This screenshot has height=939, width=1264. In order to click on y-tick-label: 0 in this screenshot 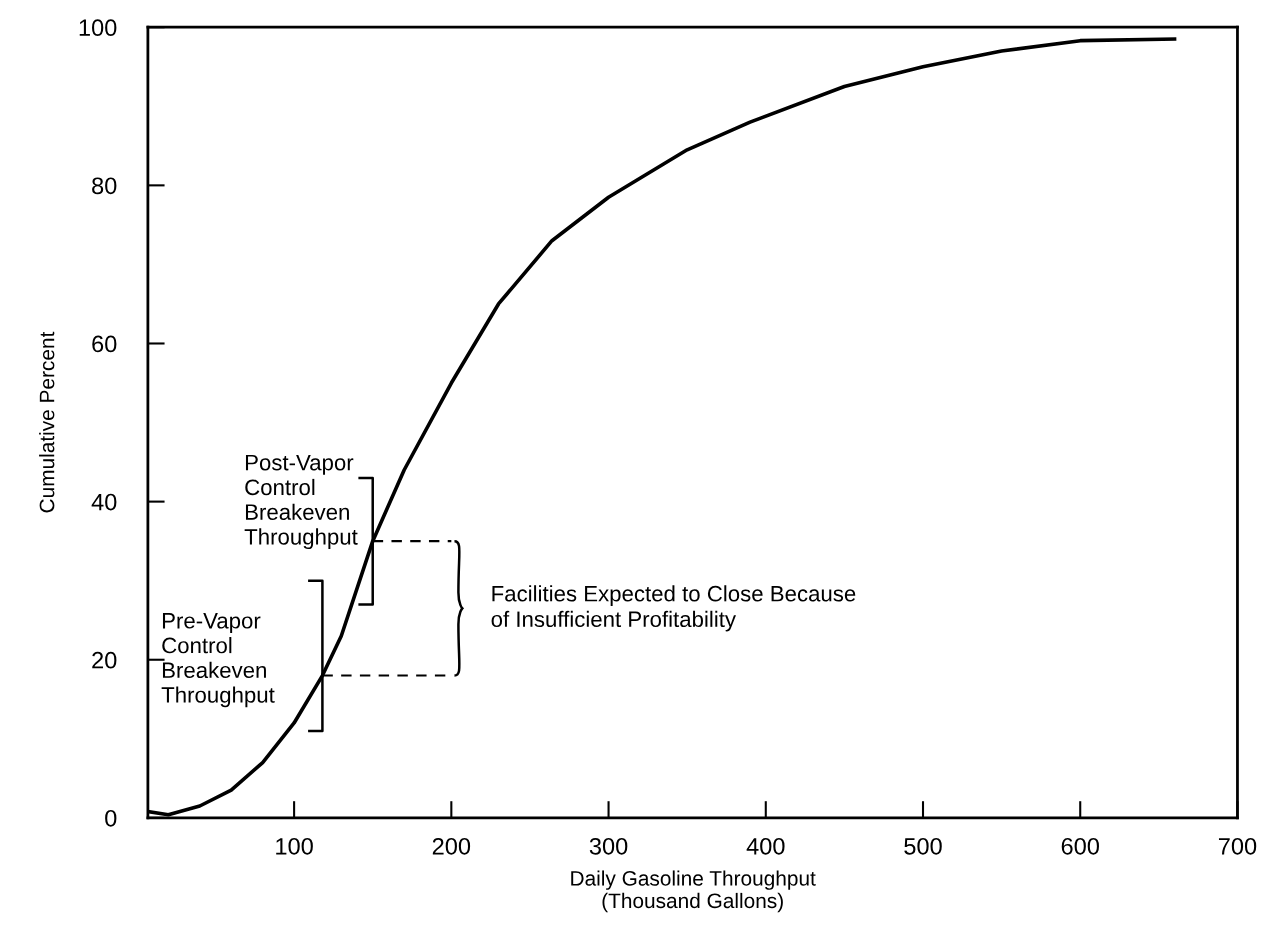, I will do `click(111, 818)`.